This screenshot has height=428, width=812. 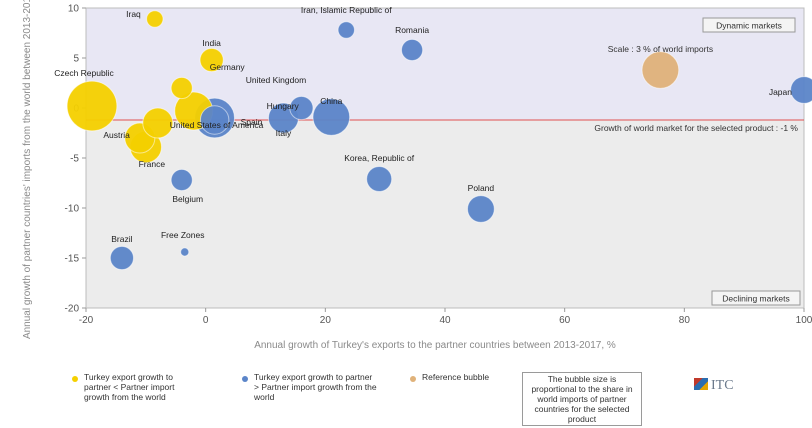 What do you see at coordinates (331, 101) in the screenshot?
I see `bubble-label: China` at bounding box center [331, 101].